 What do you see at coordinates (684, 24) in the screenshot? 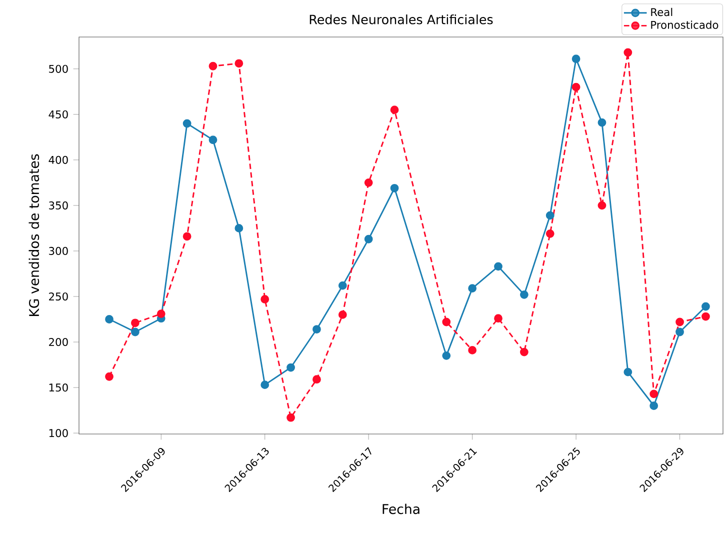
I see `legend-label: Pronosticado` at bounding box center [684, 24].